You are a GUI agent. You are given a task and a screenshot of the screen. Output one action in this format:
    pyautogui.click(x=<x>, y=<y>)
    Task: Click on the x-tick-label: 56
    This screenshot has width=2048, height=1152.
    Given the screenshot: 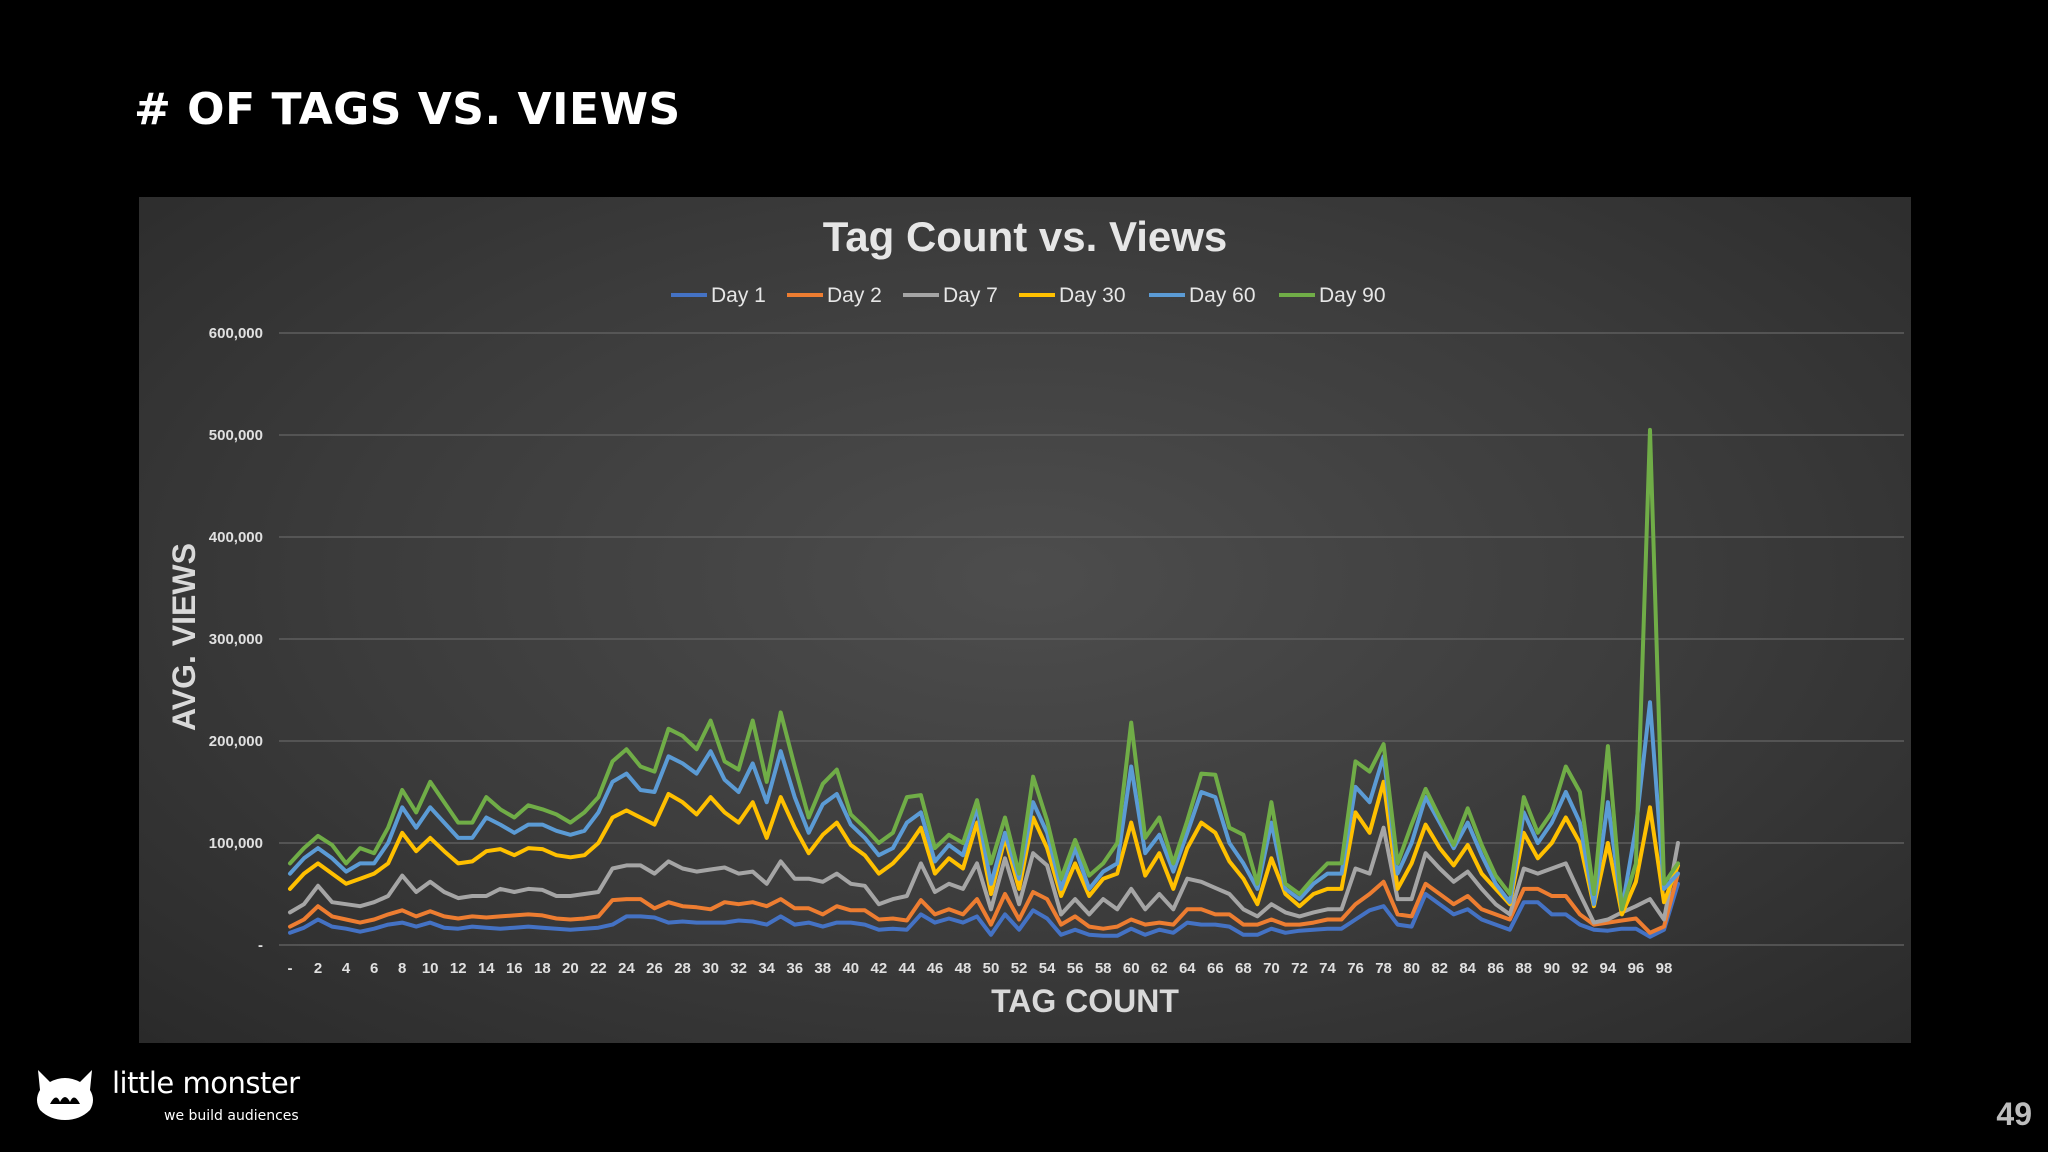 What is the action you would take?
    pyautogui.click(x=1075, y=968)
    